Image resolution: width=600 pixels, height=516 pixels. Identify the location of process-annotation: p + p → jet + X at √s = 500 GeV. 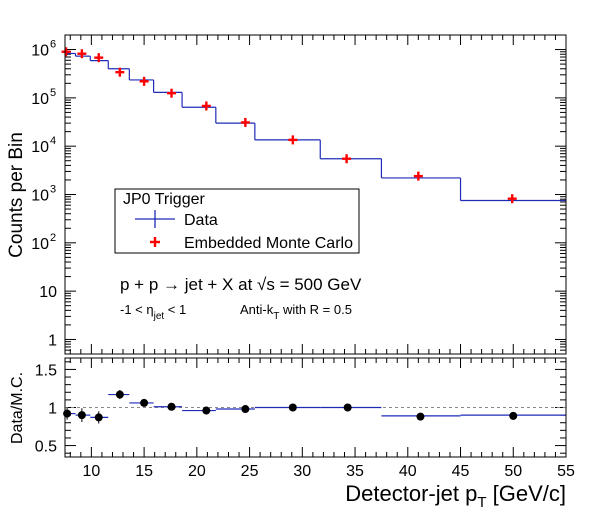
(241, 284).